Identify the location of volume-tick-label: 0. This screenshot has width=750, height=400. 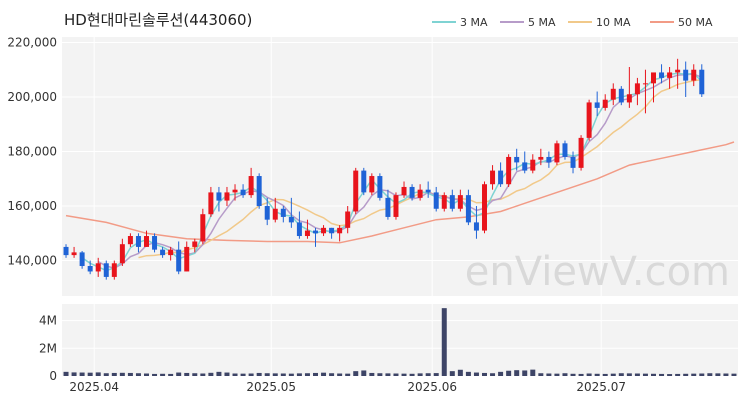
(53, 376).